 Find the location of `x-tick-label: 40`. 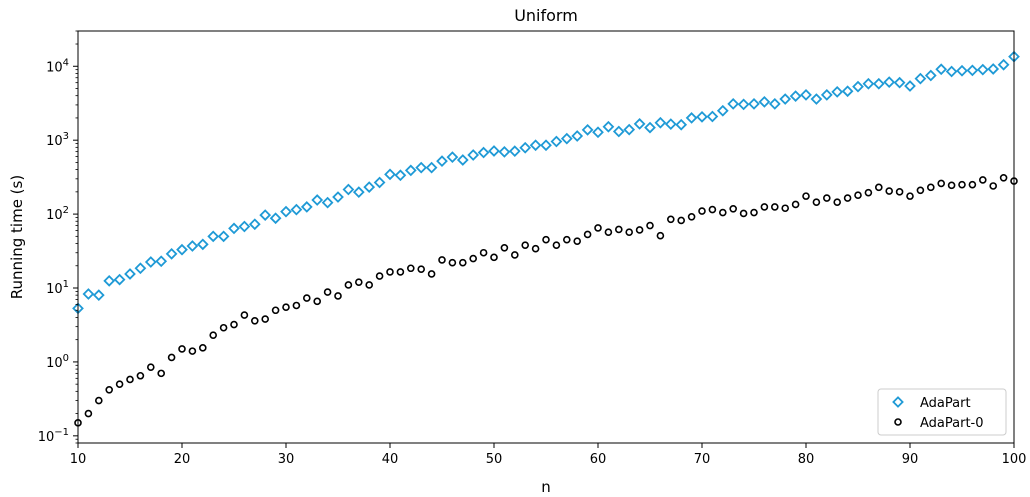

x-tick-label: 40 is located at coordinates (390, 459).